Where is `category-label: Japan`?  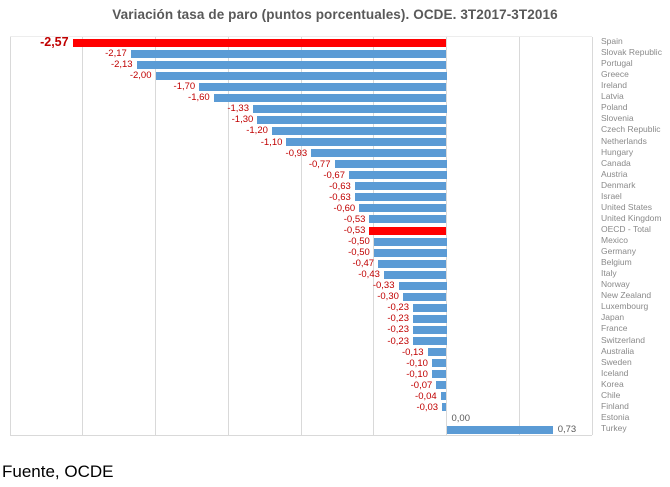 category-label: Japan is located at coordinates (613, 317).